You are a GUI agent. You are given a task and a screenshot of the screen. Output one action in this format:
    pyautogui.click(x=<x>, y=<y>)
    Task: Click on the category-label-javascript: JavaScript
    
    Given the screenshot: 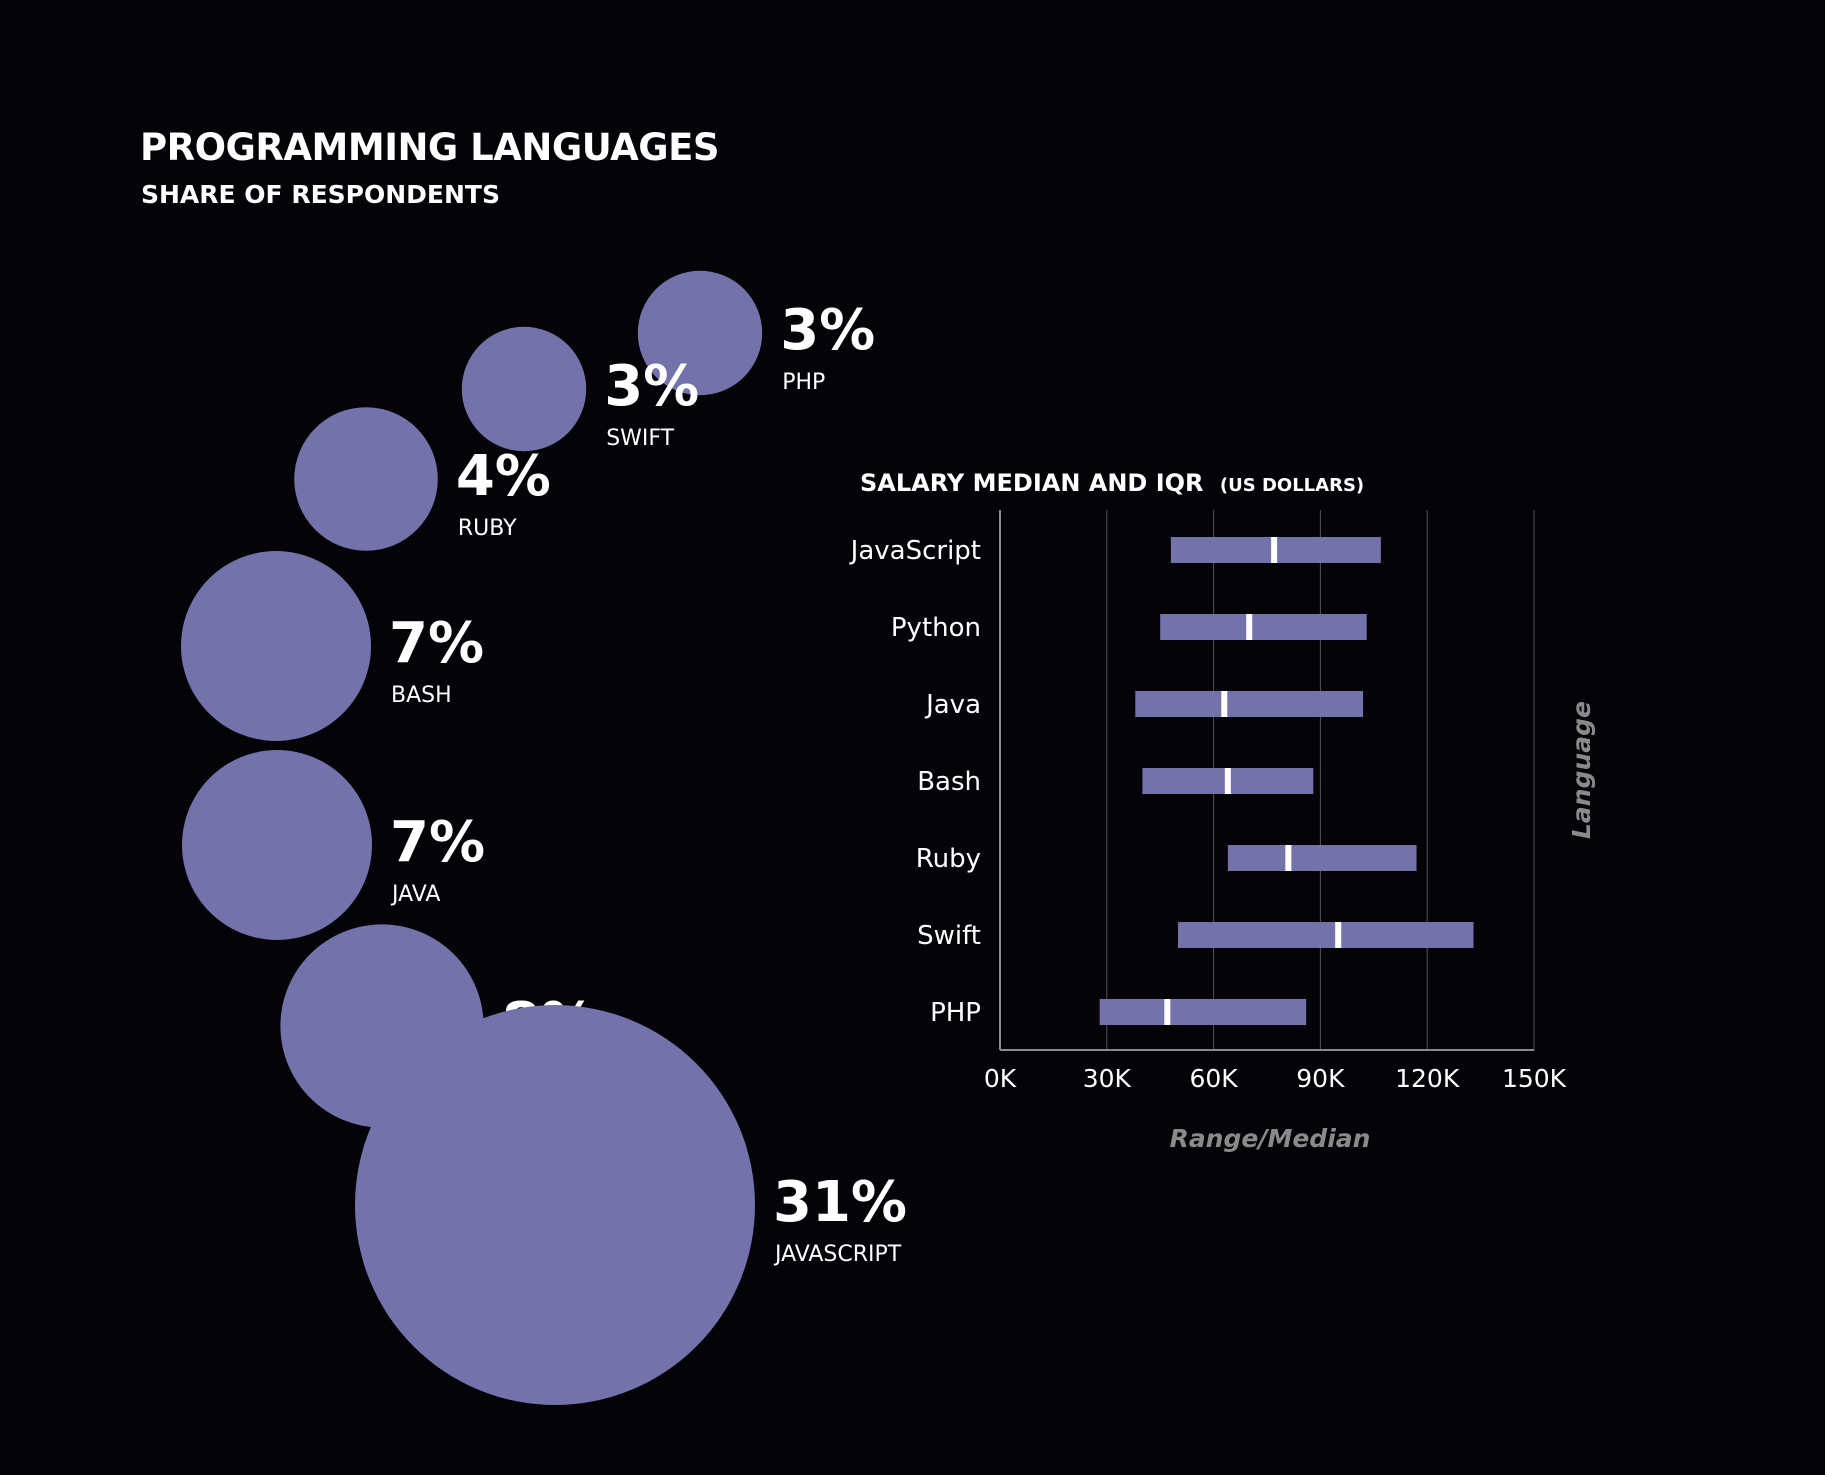 What is the action you would take?
    pyautogui.click(x=915, y=551)
    